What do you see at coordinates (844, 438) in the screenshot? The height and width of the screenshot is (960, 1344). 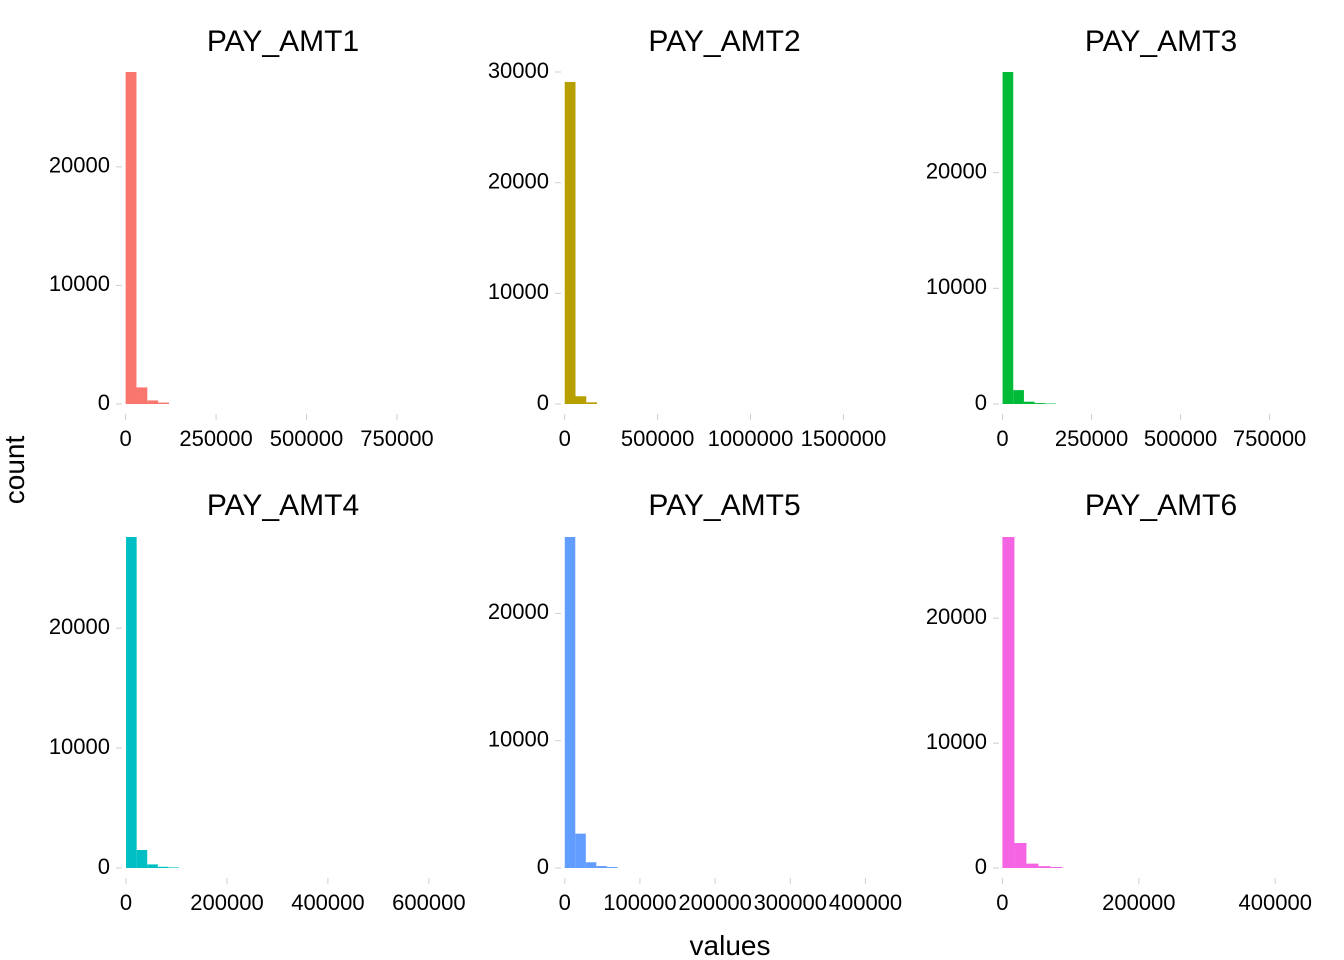 I see `x-tick-label: 1500000` at bounding box center [844, 438].